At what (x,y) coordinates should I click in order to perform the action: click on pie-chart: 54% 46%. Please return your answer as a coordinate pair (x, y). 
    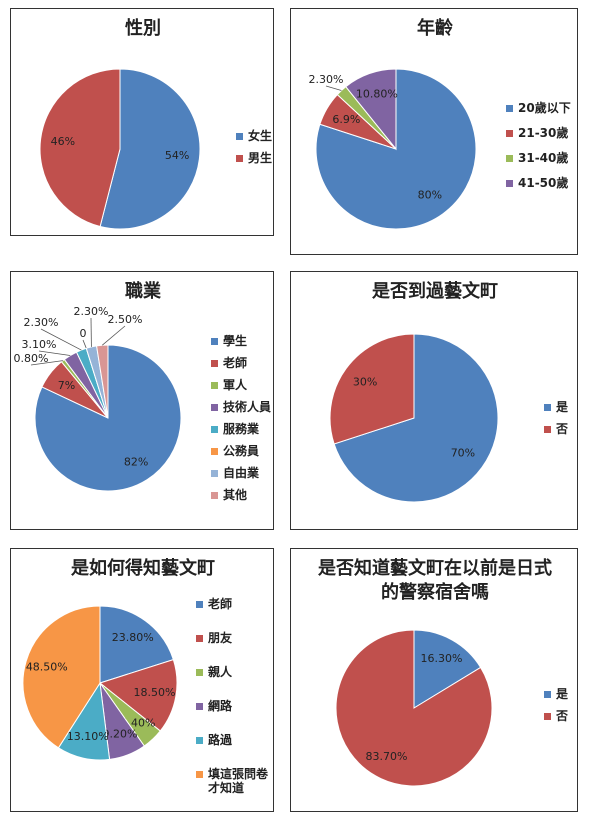
    Looking at the image, I should click on (120, 149).